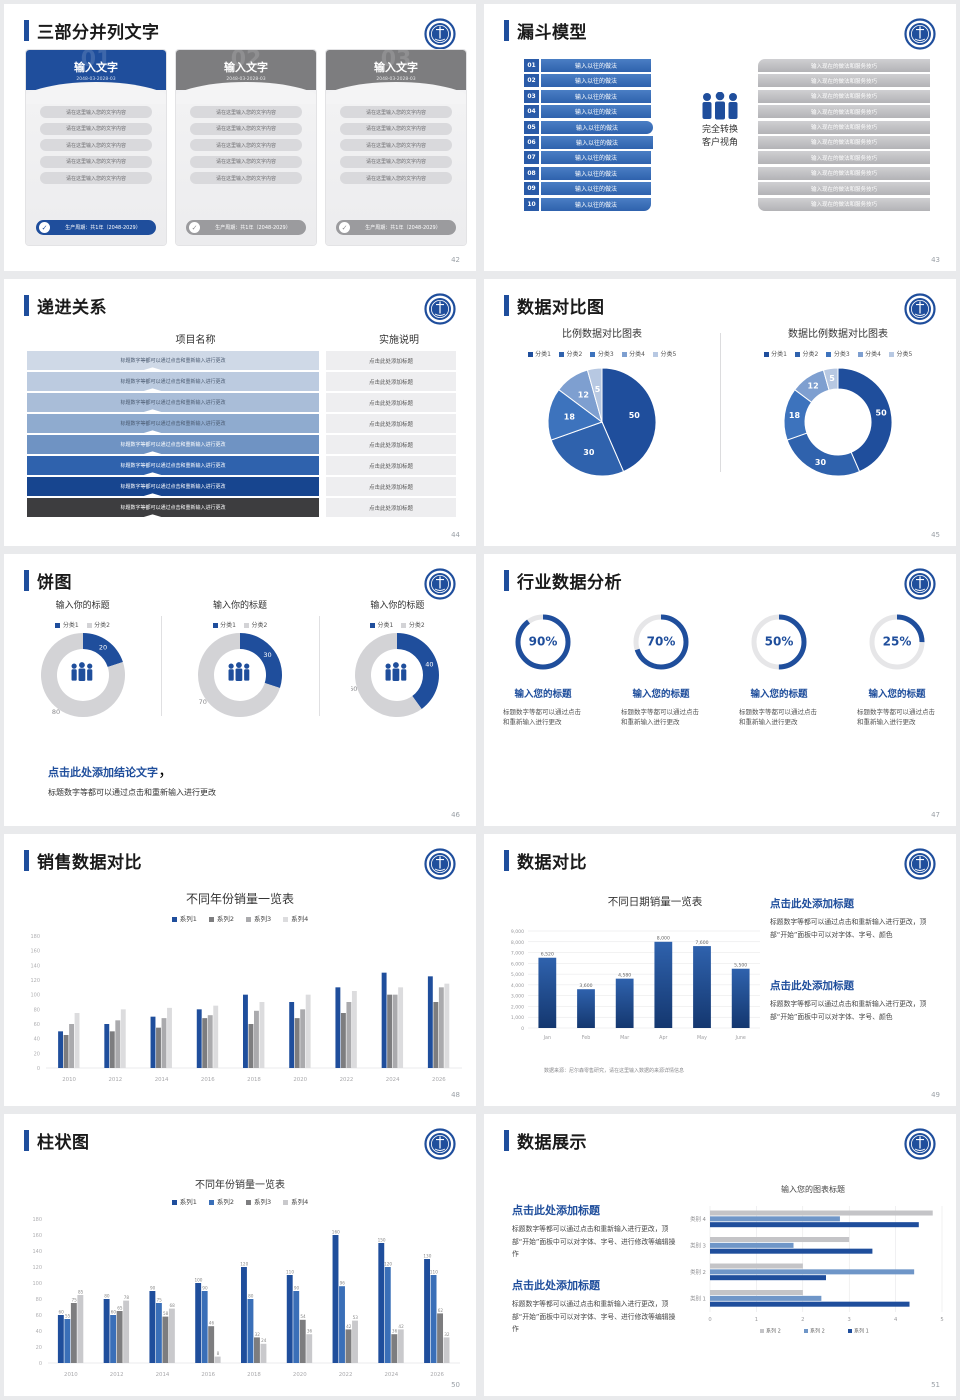 Image resolution: width=960 pixels, height=1400 pixels. I want to click on slide-header: 漏斗模型, so click(545, 30).